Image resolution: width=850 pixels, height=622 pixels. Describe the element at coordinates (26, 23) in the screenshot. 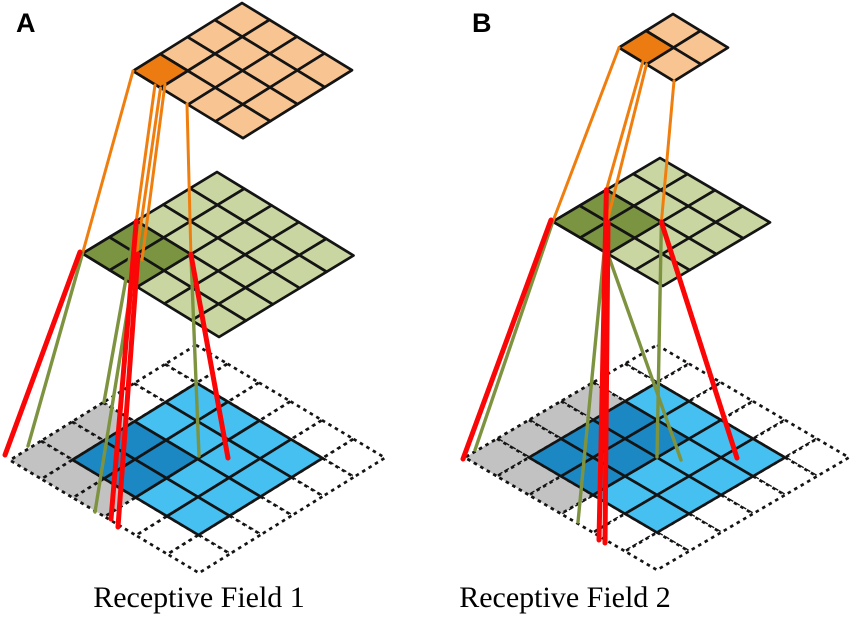

I see `panel-a-label: A` at that location.